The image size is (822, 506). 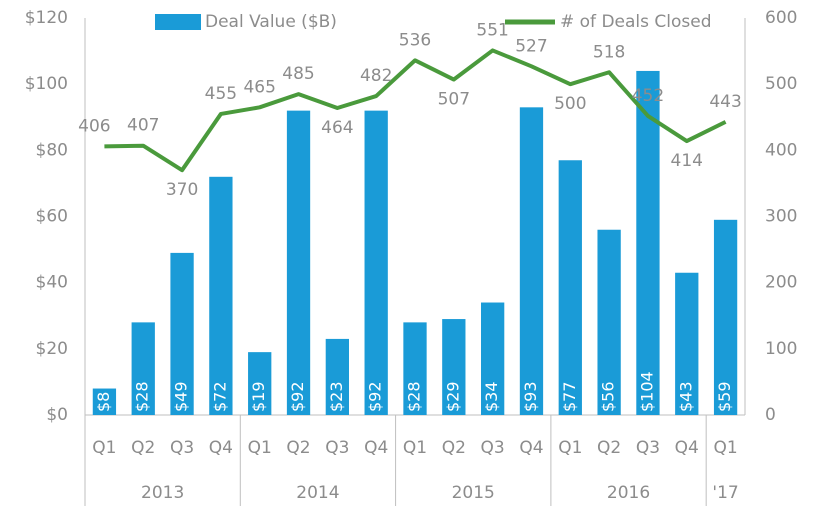 What do you see at coordinates (628, 493) in the screenshot?
I see `x-group-label: 2016` at bounding box center [628, 493].